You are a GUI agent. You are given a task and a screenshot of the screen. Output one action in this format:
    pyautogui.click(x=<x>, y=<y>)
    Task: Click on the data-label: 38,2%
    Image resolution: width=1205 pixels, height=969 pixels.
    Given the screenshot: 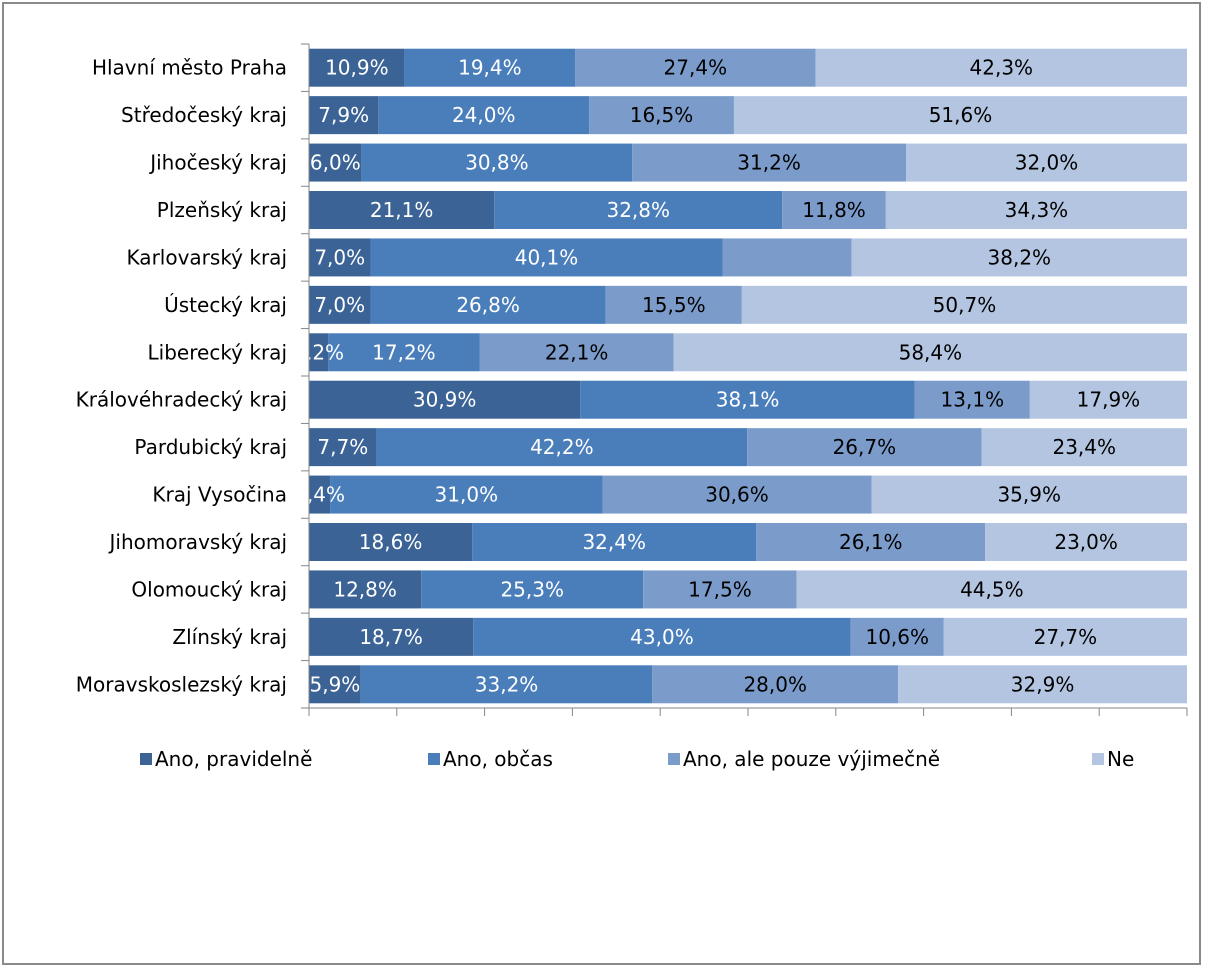 What is the action you would take?
    pyautogui.click(x=1020, y=257)
    